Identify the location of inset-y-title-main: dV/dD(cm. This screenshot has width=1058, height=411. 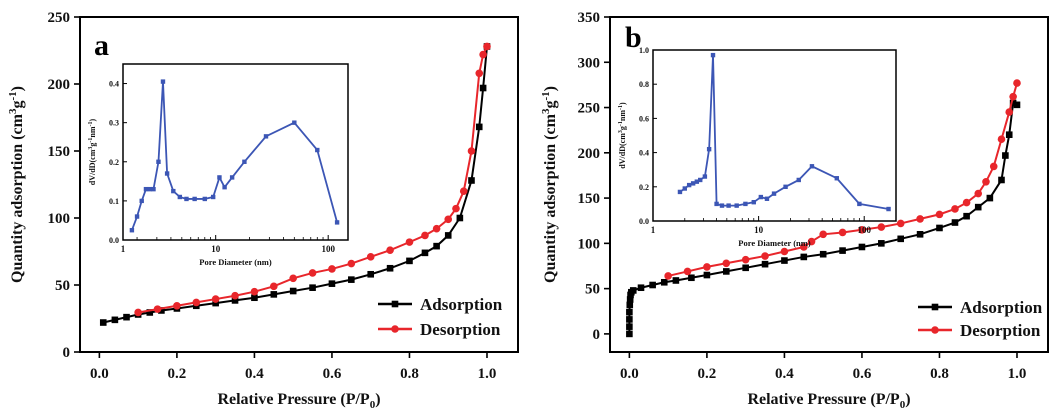
(92, 167).